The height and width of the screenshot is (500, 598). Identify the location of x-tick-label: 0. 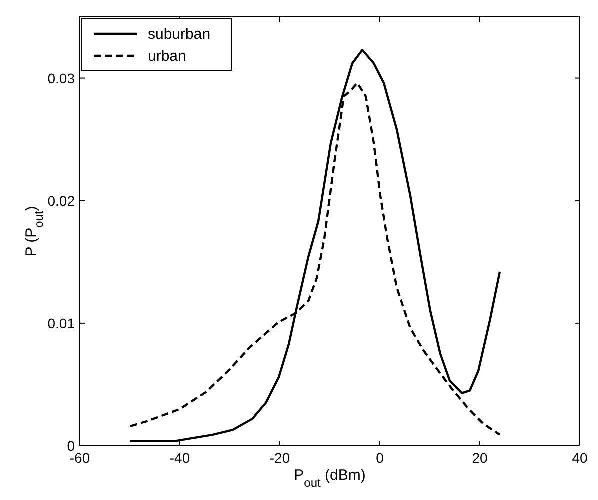
(380, 458).